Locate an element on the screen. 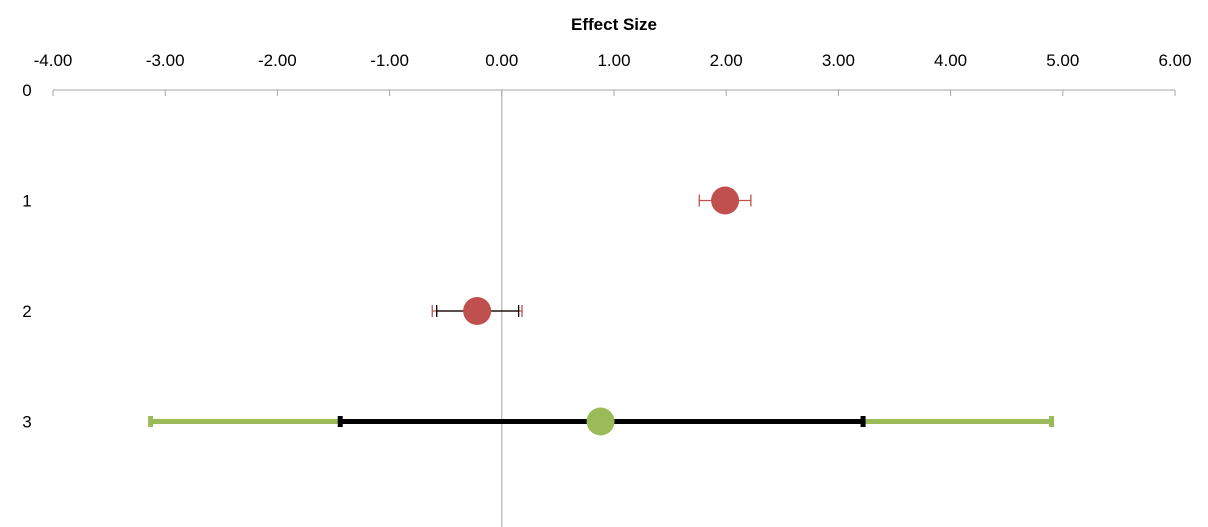  x-tick-label: -4.00 is located at coordinates (53, 60).